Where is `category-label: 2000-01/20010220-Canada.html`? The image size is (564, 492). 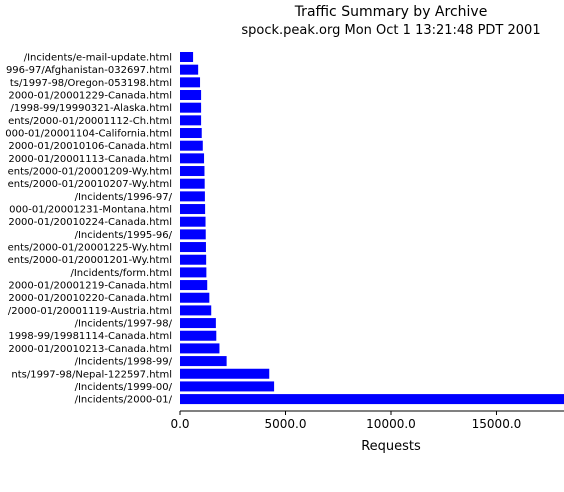 category-label: 2000-01/20010220-Canada.html is located at coordinates (90, 298).